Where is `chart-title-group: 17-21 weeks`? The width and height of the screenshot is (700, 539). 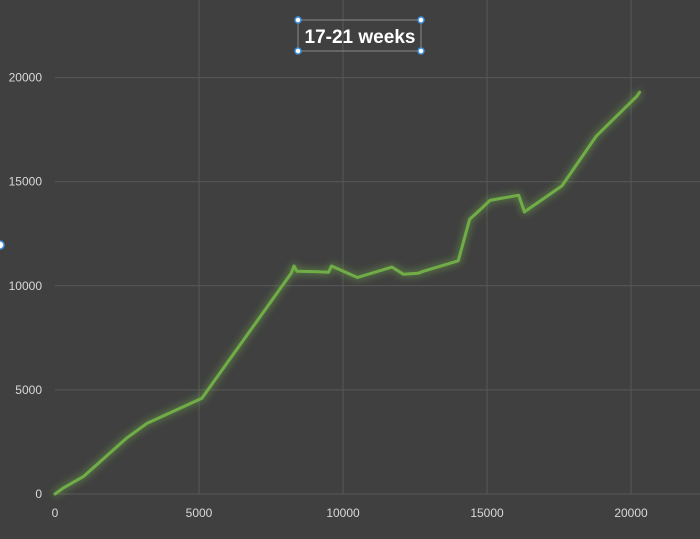 chart-title-group: 17-21 weeks is located at coordinates (359, 35).